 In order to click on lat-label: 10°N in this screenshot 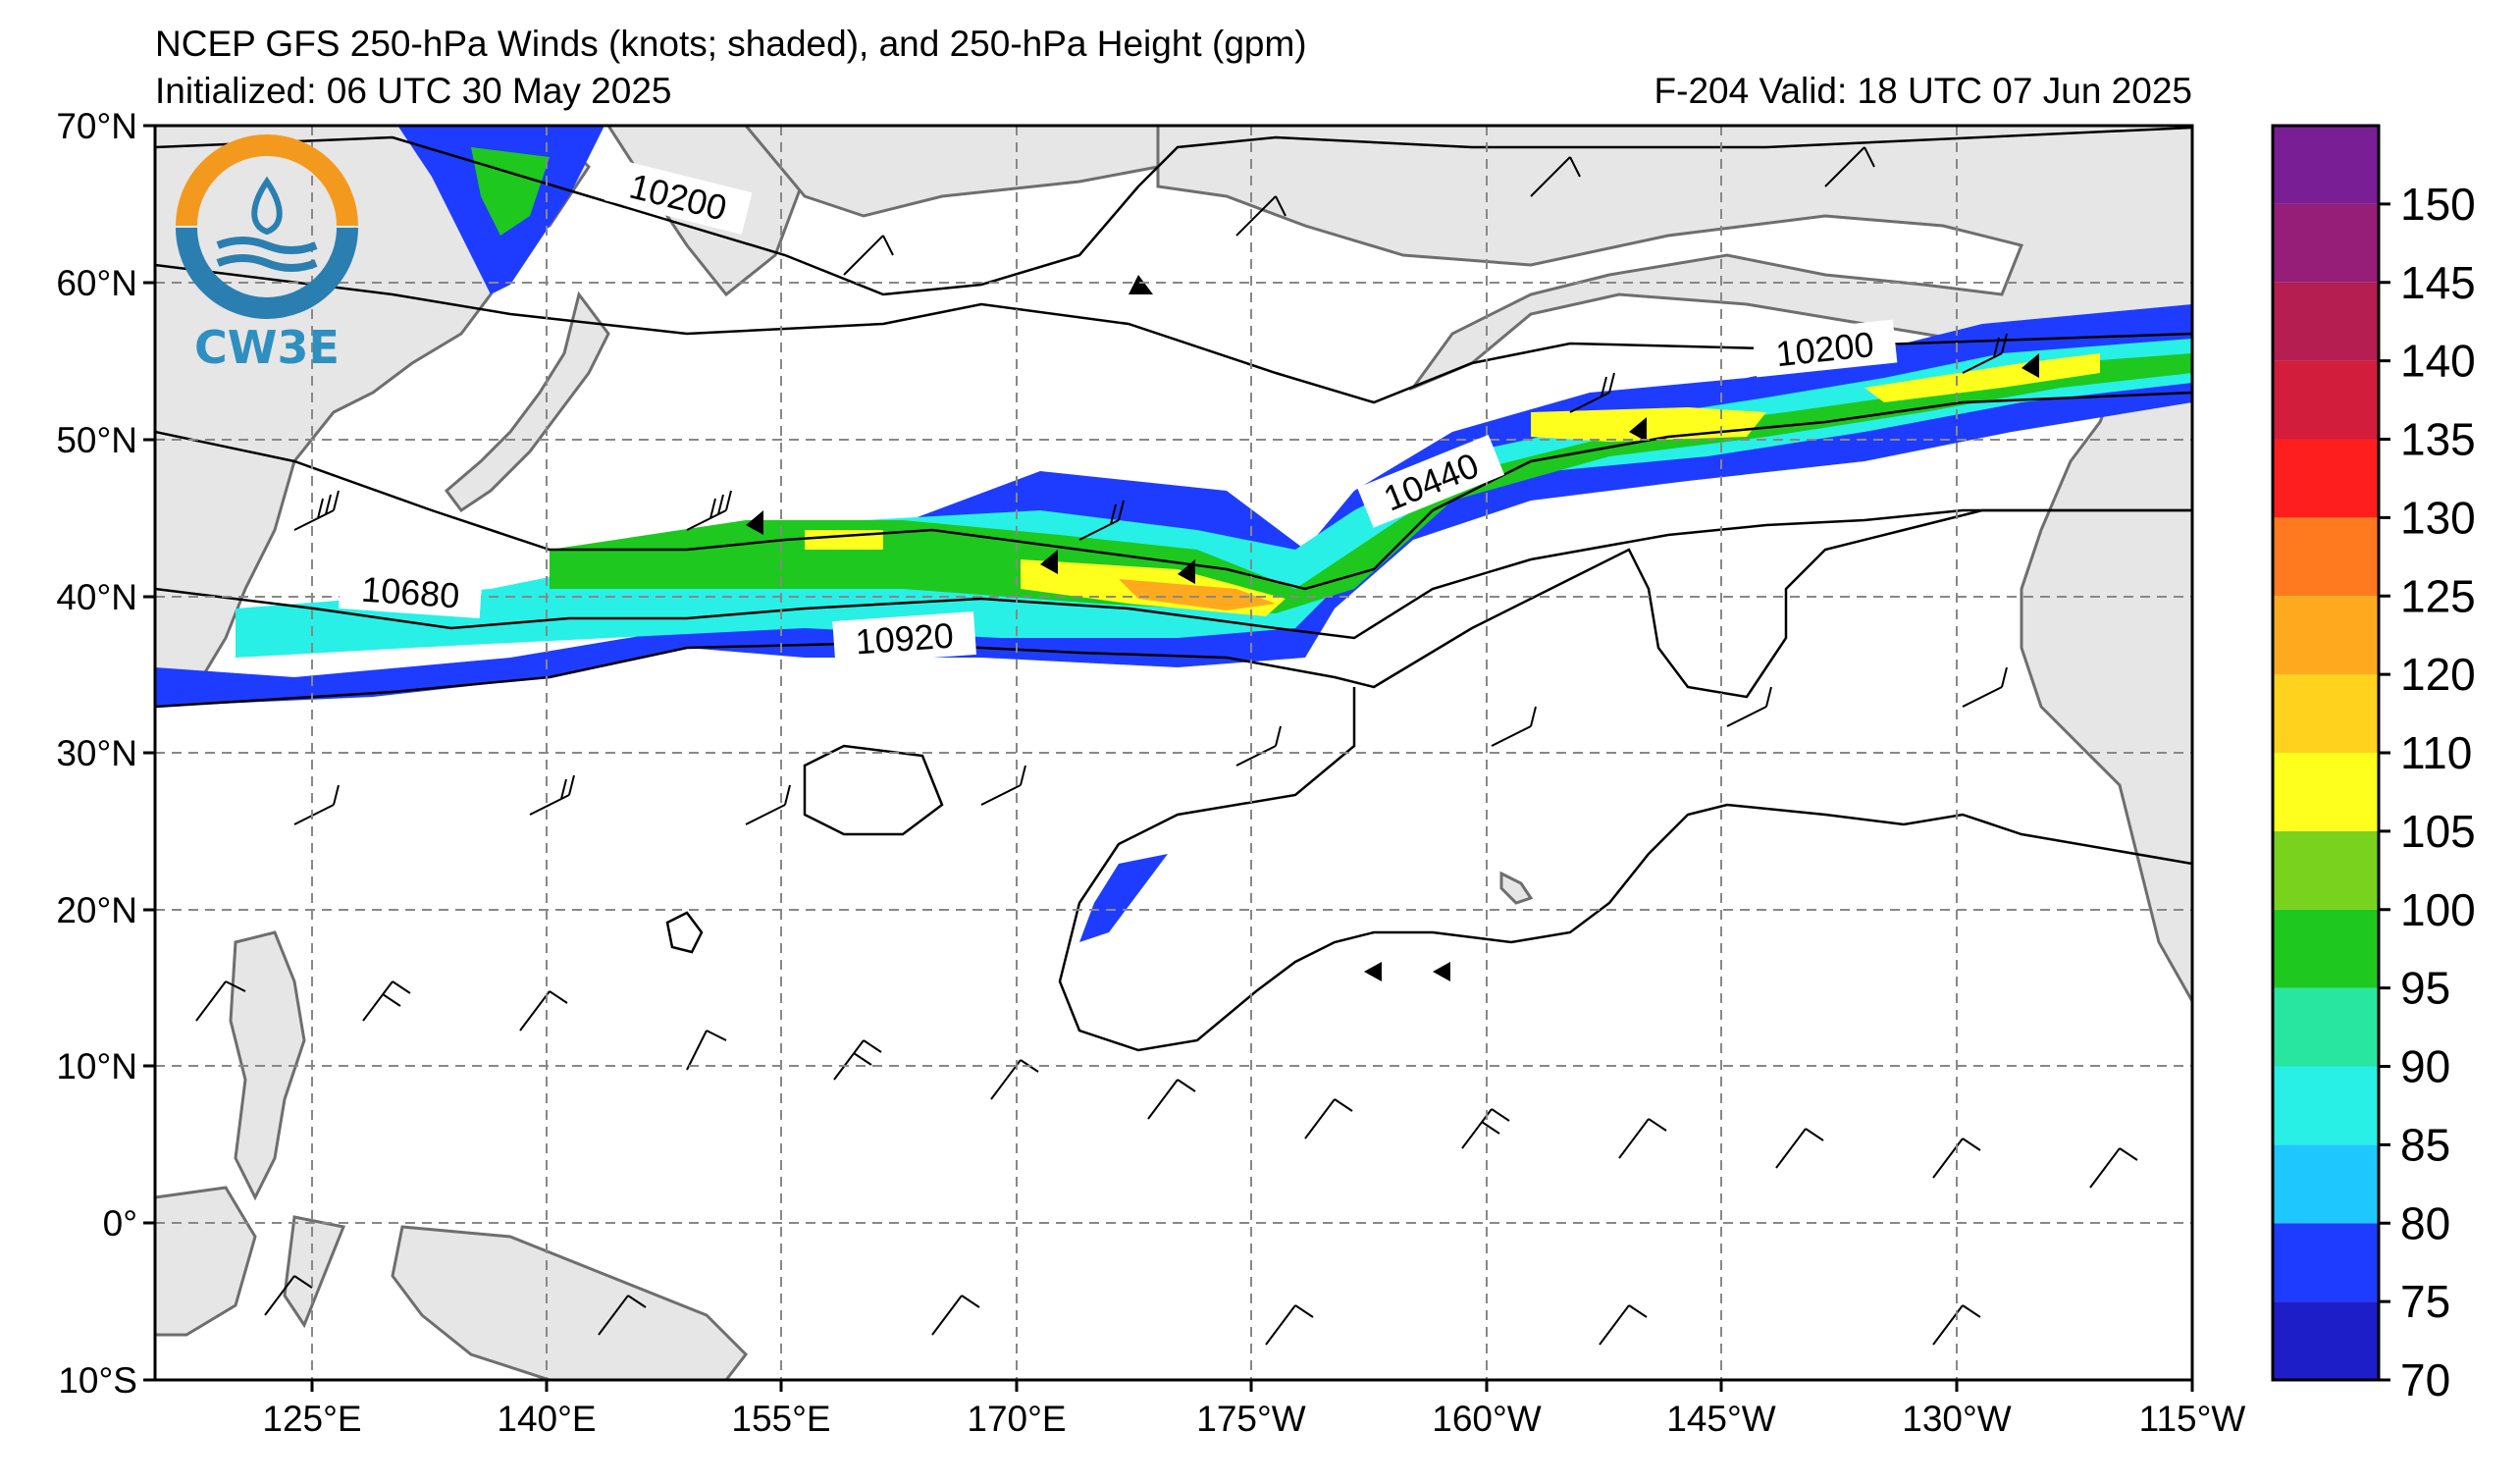, I will do `click(96, 1066)`.